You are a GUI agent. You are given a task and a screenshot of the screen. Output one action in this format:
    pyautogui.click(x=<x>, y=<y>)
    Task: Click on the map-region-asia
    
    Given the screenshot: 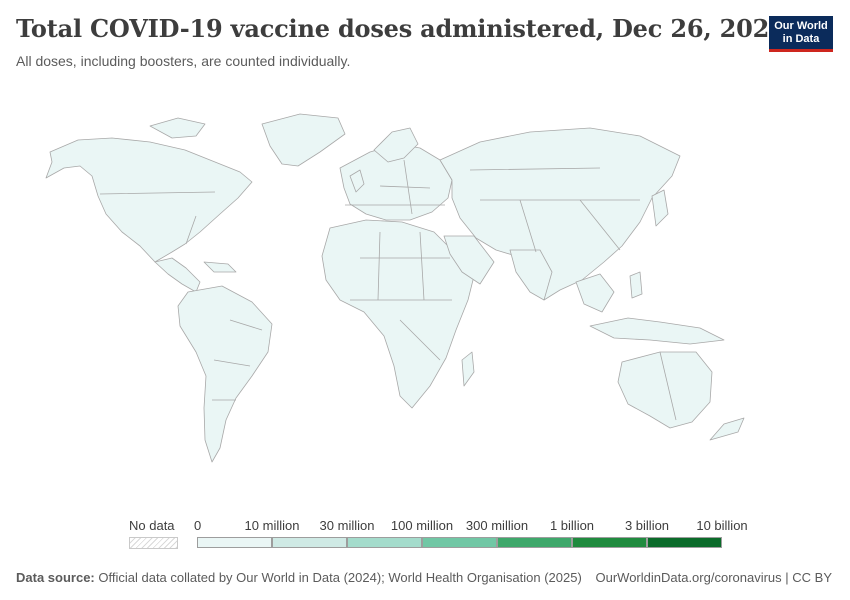 What is the action you would take?
    pyautogui.click(x=560, y=214)
    